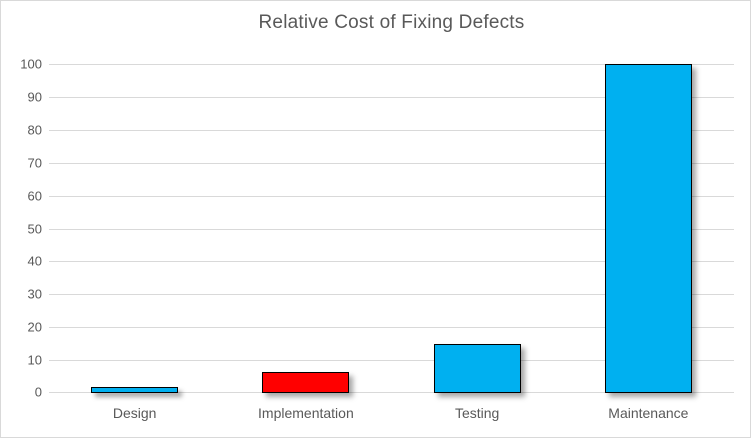  What do you see at coordinates (34, 196) in the screenshot?
I see `y-tick-label-60: 60` at bounding box center [34, 196].